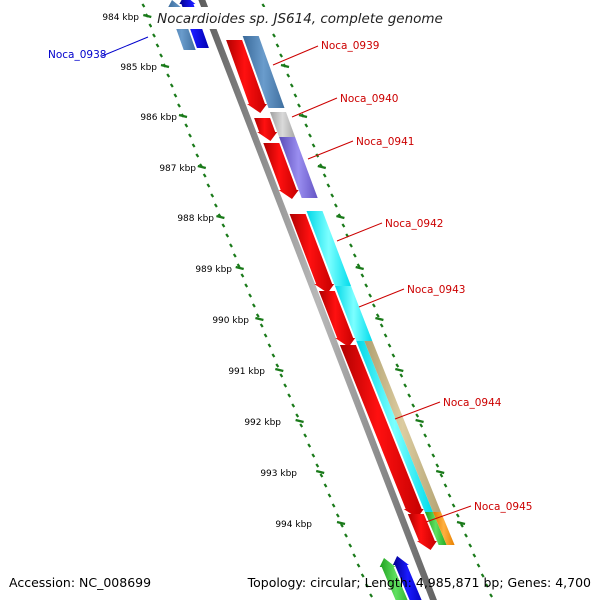 This screenshot has width=600, height=600. What do you see at coordinates (472, 403) in the screenshot?
I see `gene-label-noca-0944: Noca_0944` at bounding box center [472, 403].